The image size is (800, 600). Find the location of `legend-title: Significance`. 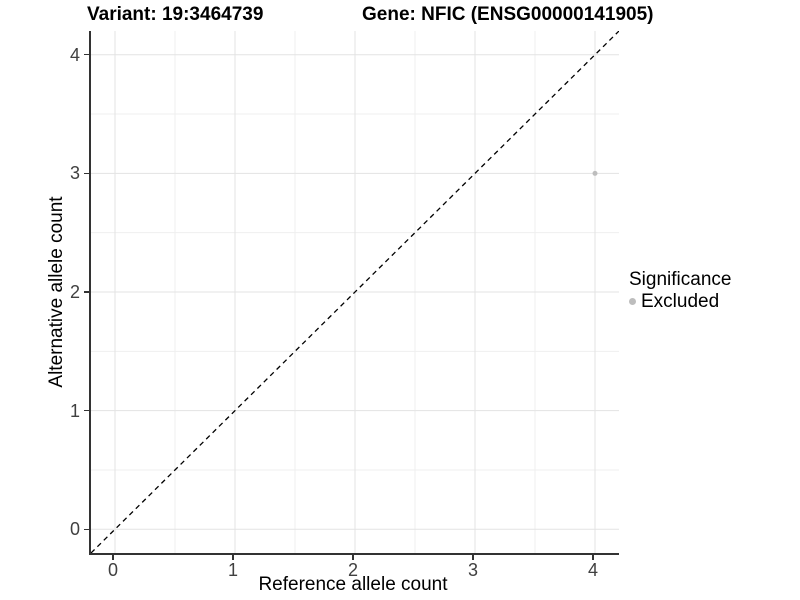

legend-title: Significance is located at coordinates (680, 279).